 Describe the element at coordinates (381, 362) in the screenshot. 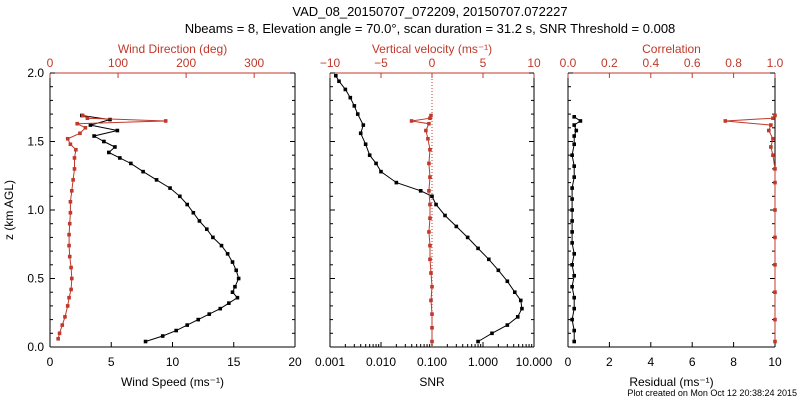

I see `bottom-tick-label: 0.010` at that location.